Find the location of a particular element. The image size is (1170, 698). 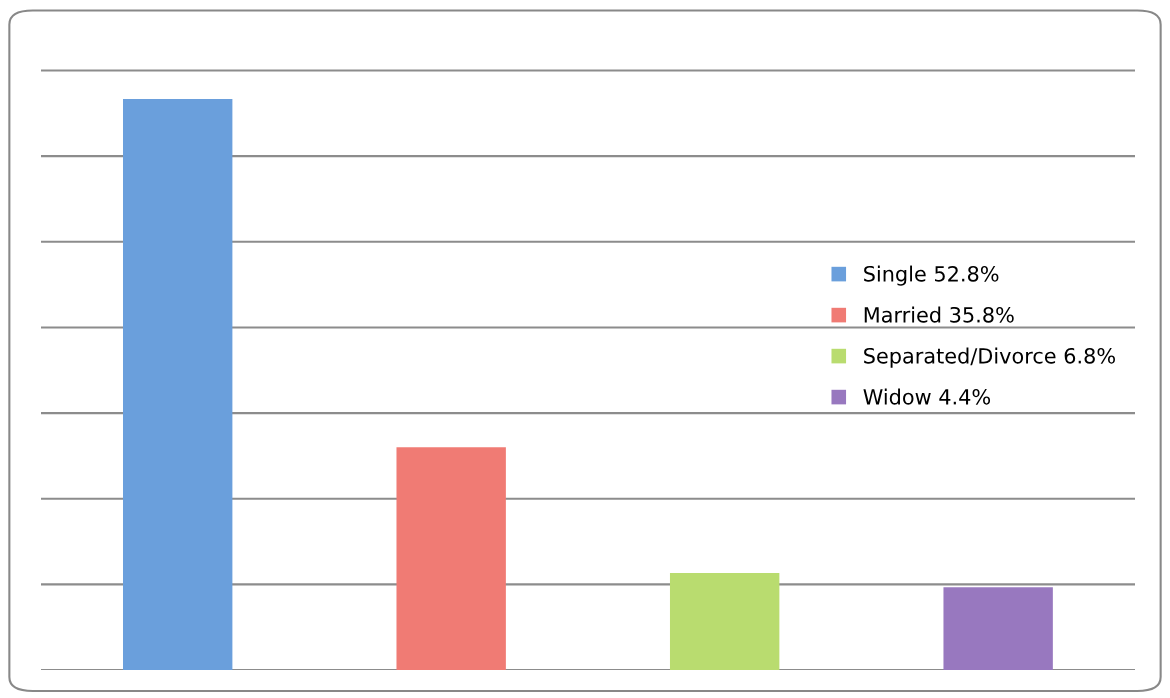

legend-label: Separated/Divorce 6.8% is located at coordinates (989, 357).